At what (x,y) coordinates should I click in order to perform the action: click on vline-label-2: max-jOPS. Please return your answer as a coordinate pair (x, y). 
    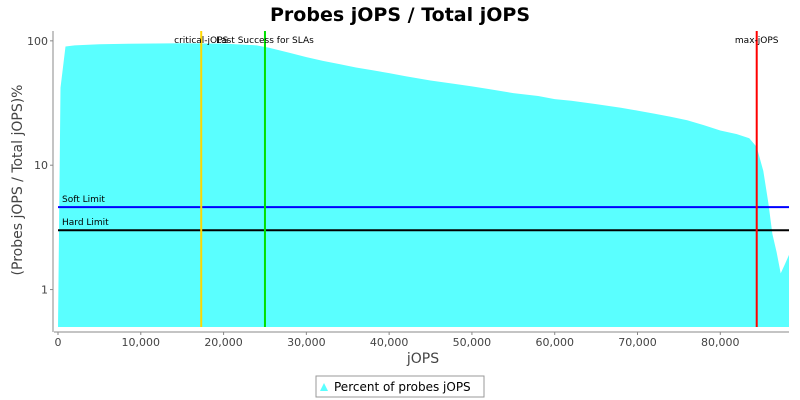
    Looking at the image, I should click on (757, 41).